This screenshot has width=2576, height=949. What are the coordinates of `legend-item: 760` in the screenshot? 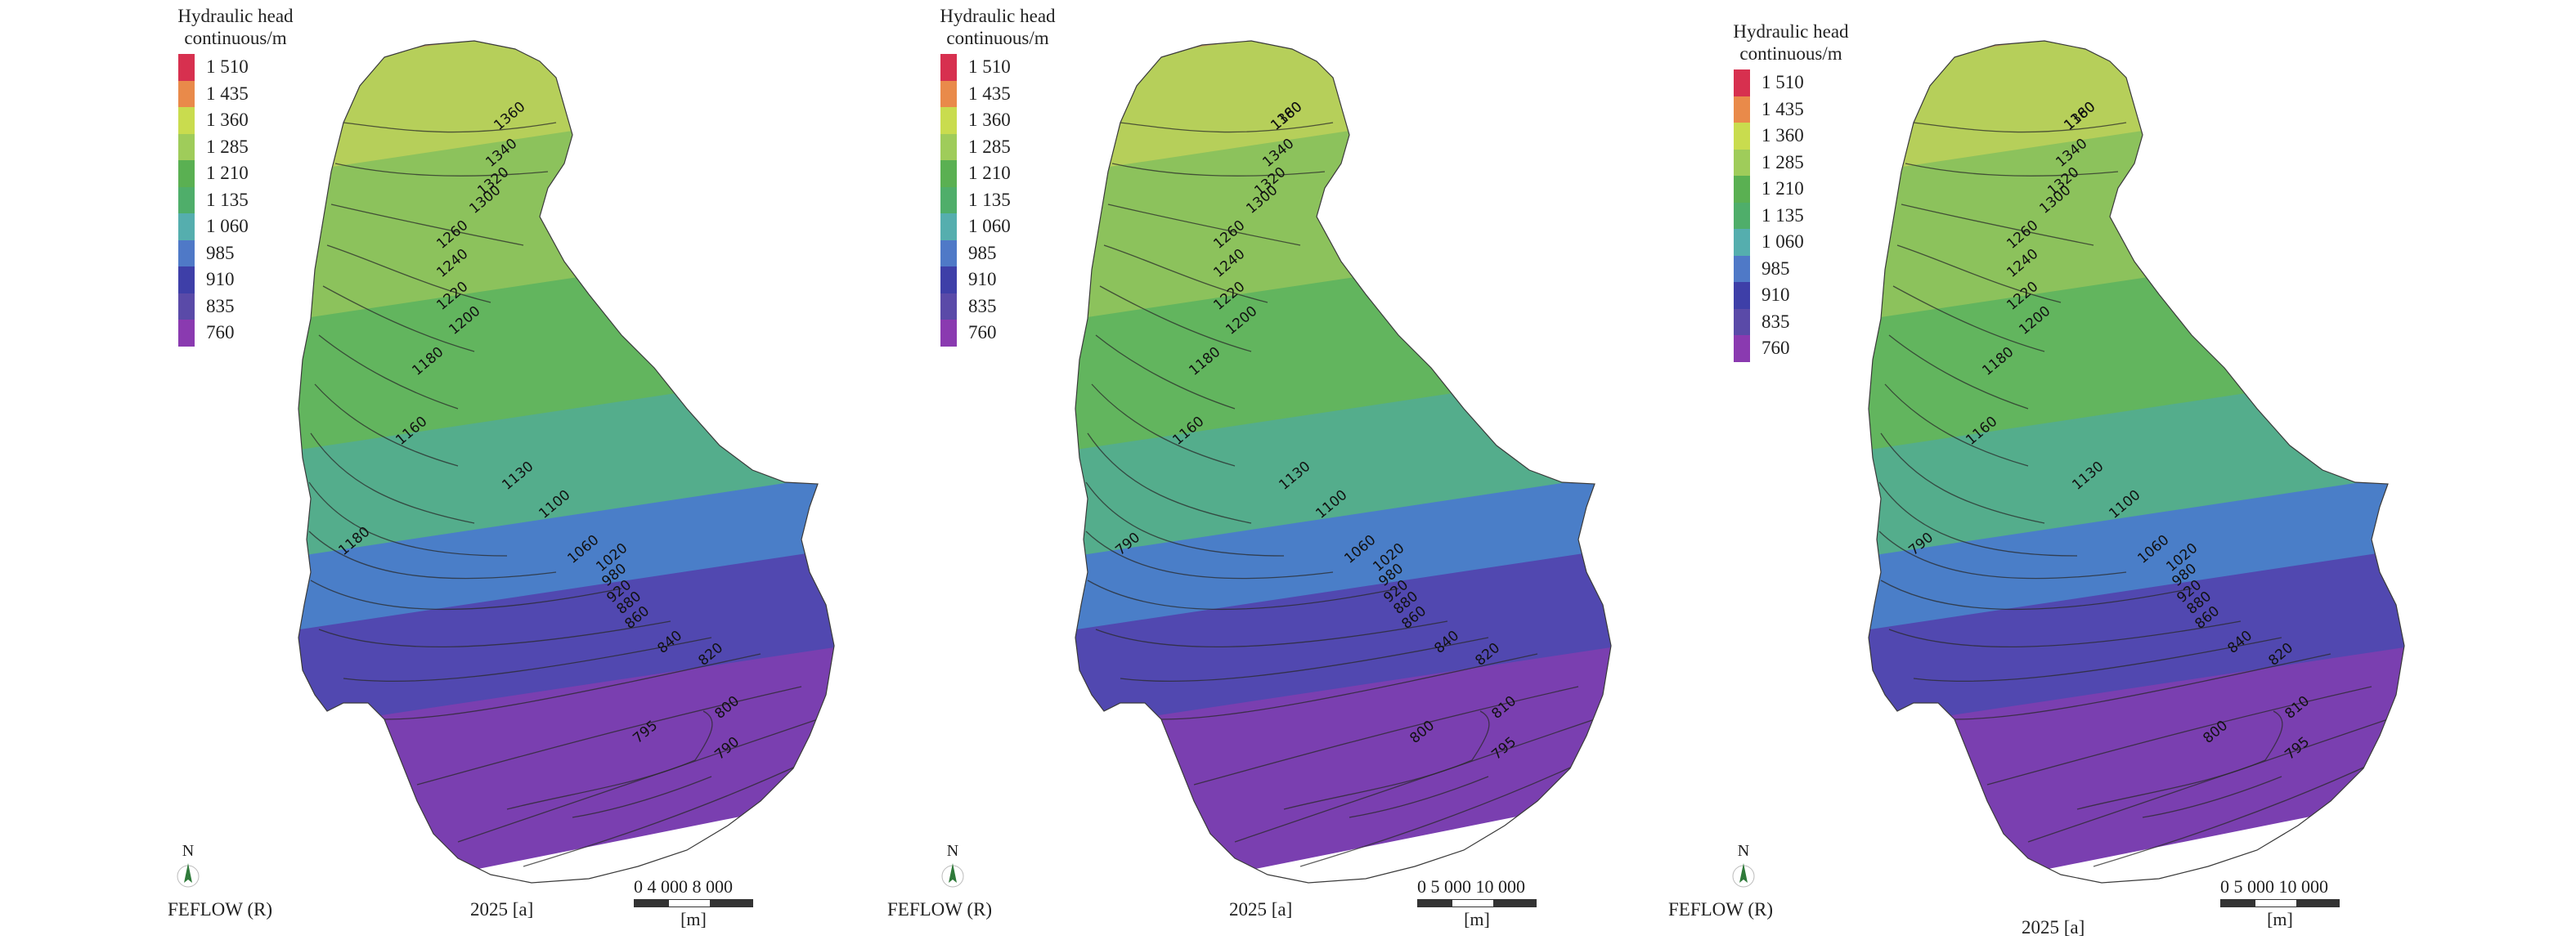 It's located at (247, 333).